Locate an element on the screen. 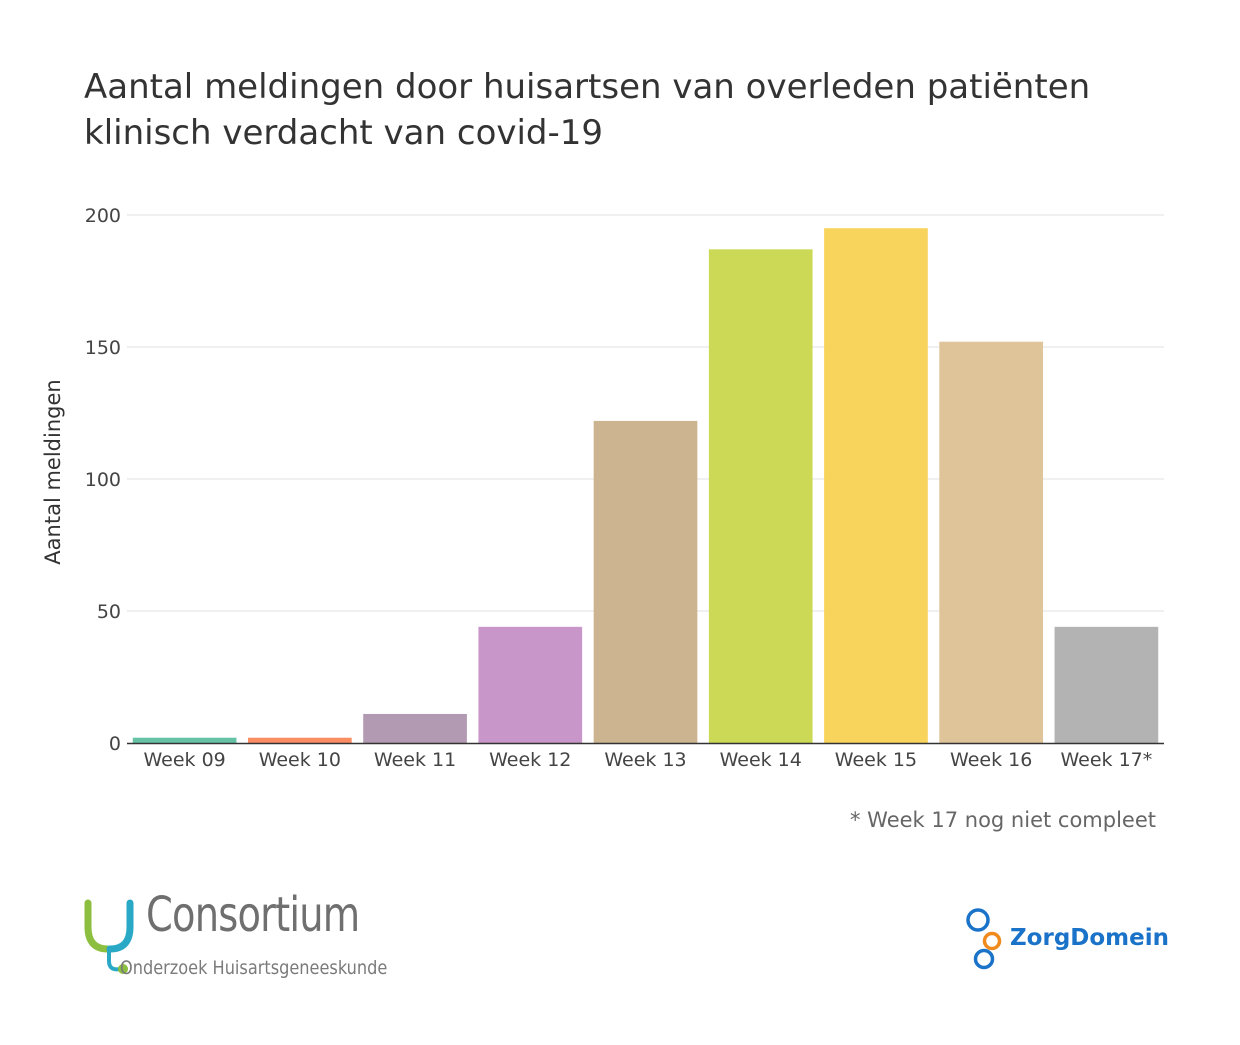 This screenshot has width=1240, height=1045. x-tick-label: Week 15 is located at coordinates (876, 760).